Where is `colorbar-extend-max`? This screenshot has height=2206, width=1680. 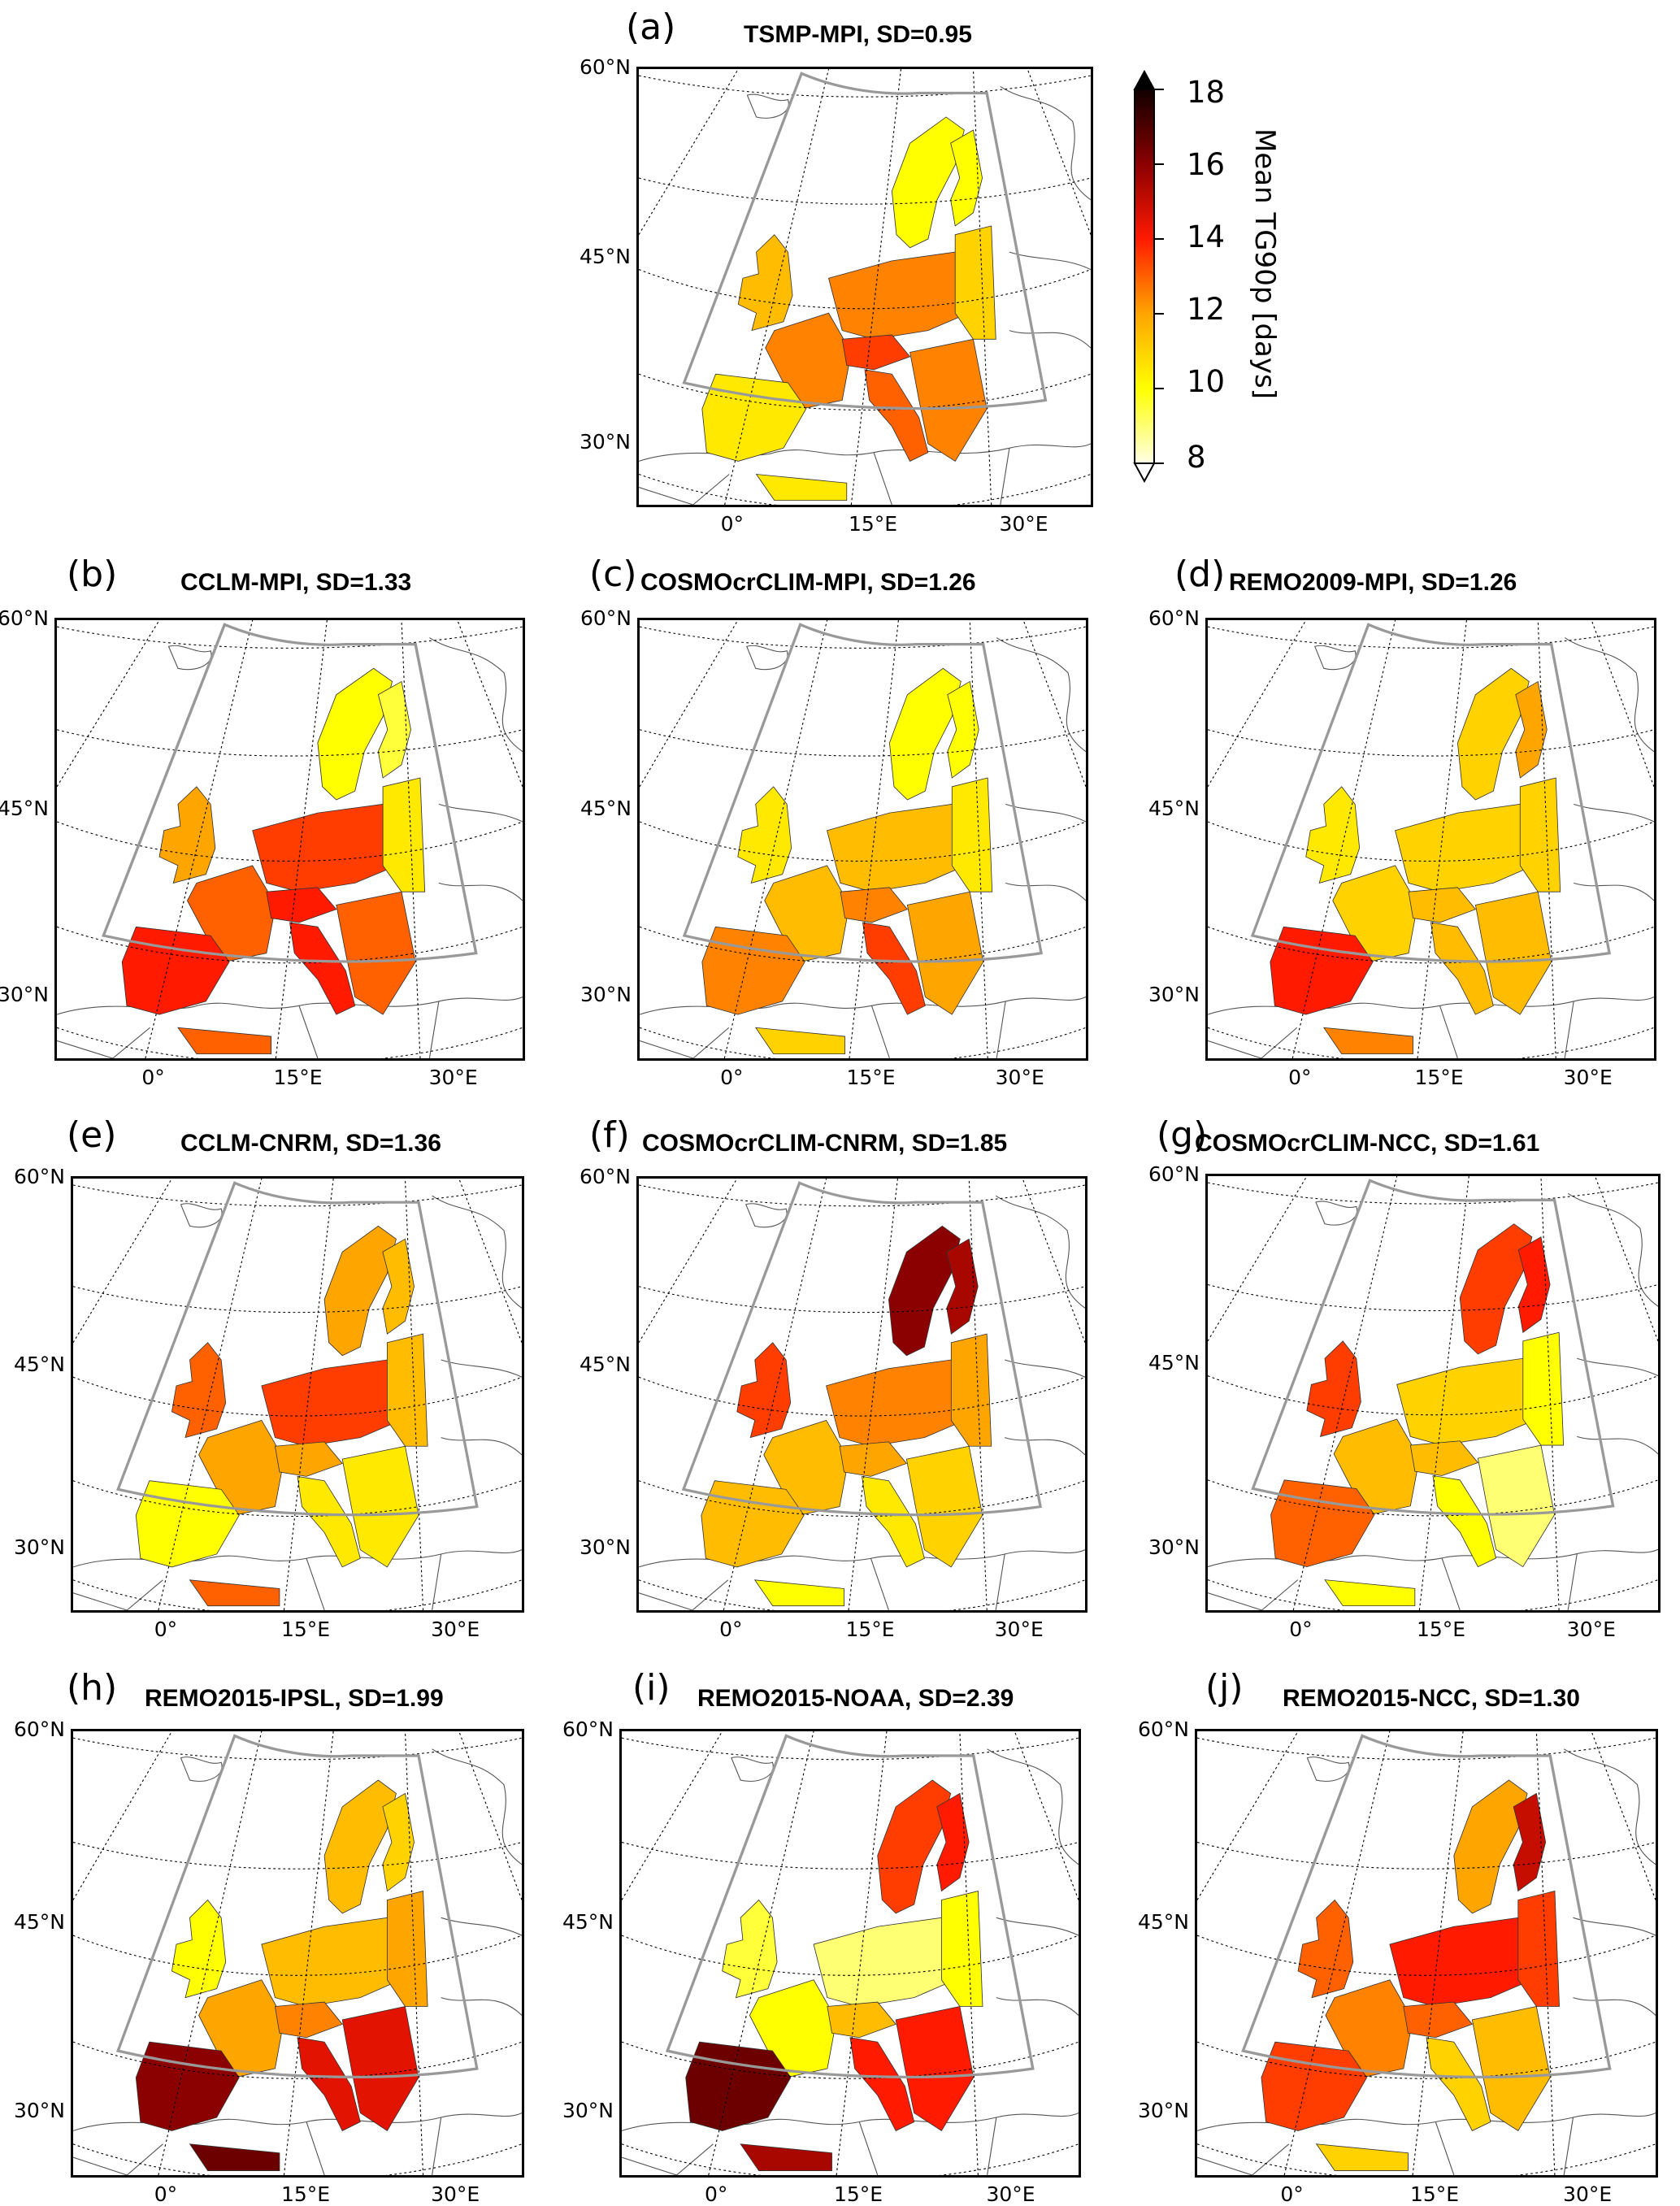
colorbar-extend-max is located at coordinates (1145, 79).